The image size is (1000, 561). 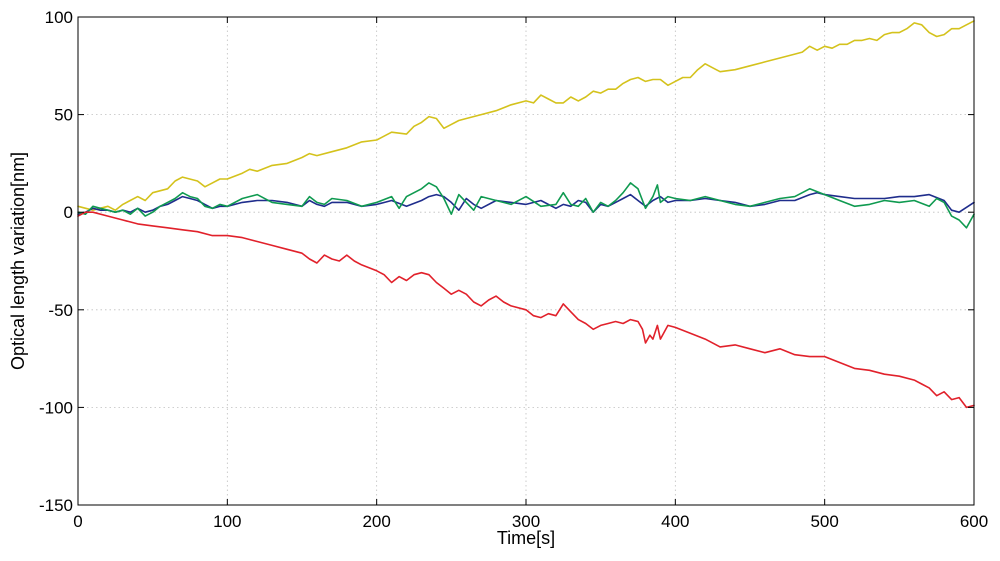 I want to click on y-tick-label: 0, so click(x=68, y=212).